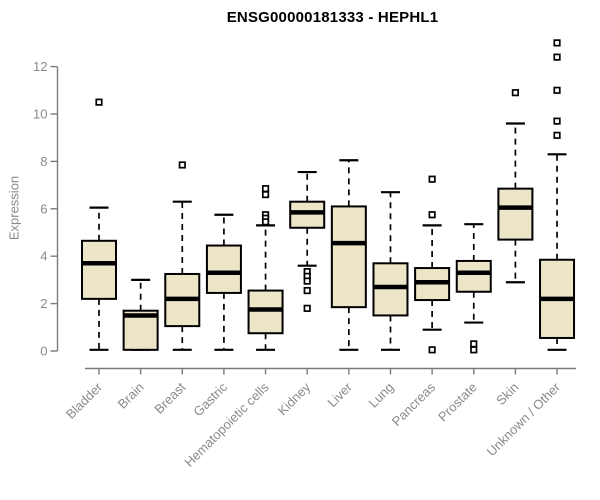 This screenshot has height=500, width=600. What do you see at coordinates (457, 402) in the screenshot?
I see `x-tick-label: Prostate` at bounding box center [457, 402].